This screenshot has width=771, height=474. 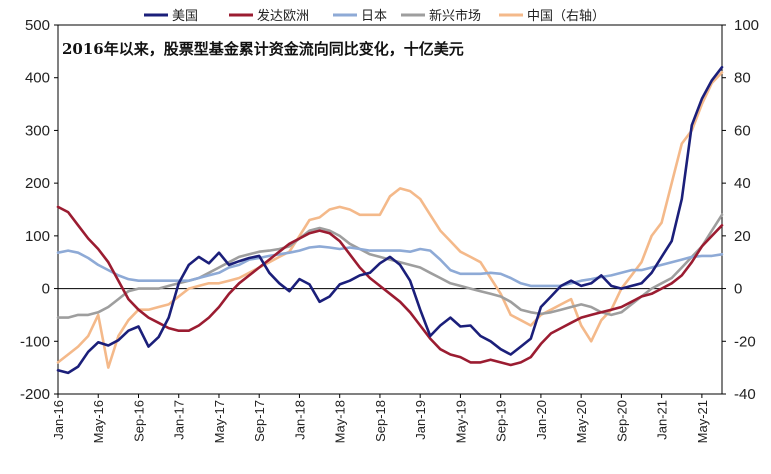 I want to click on x-tick-label: Sep-20, so click(x=621, y=421).